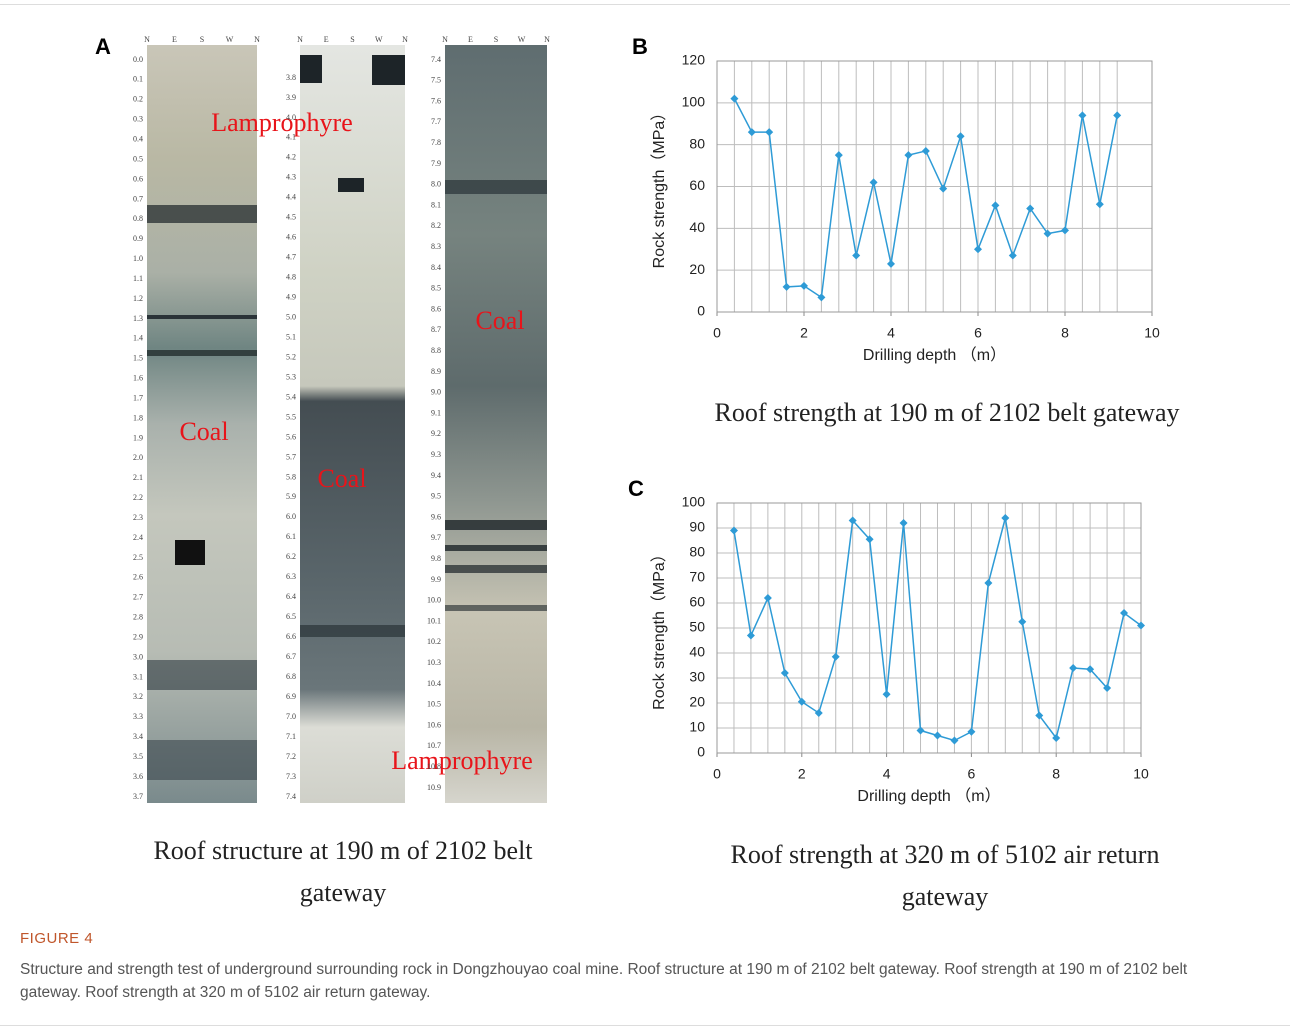 This screenshot has width=1290, height=1030. I want to click on depth-label: 2.6, so click(138, 577).